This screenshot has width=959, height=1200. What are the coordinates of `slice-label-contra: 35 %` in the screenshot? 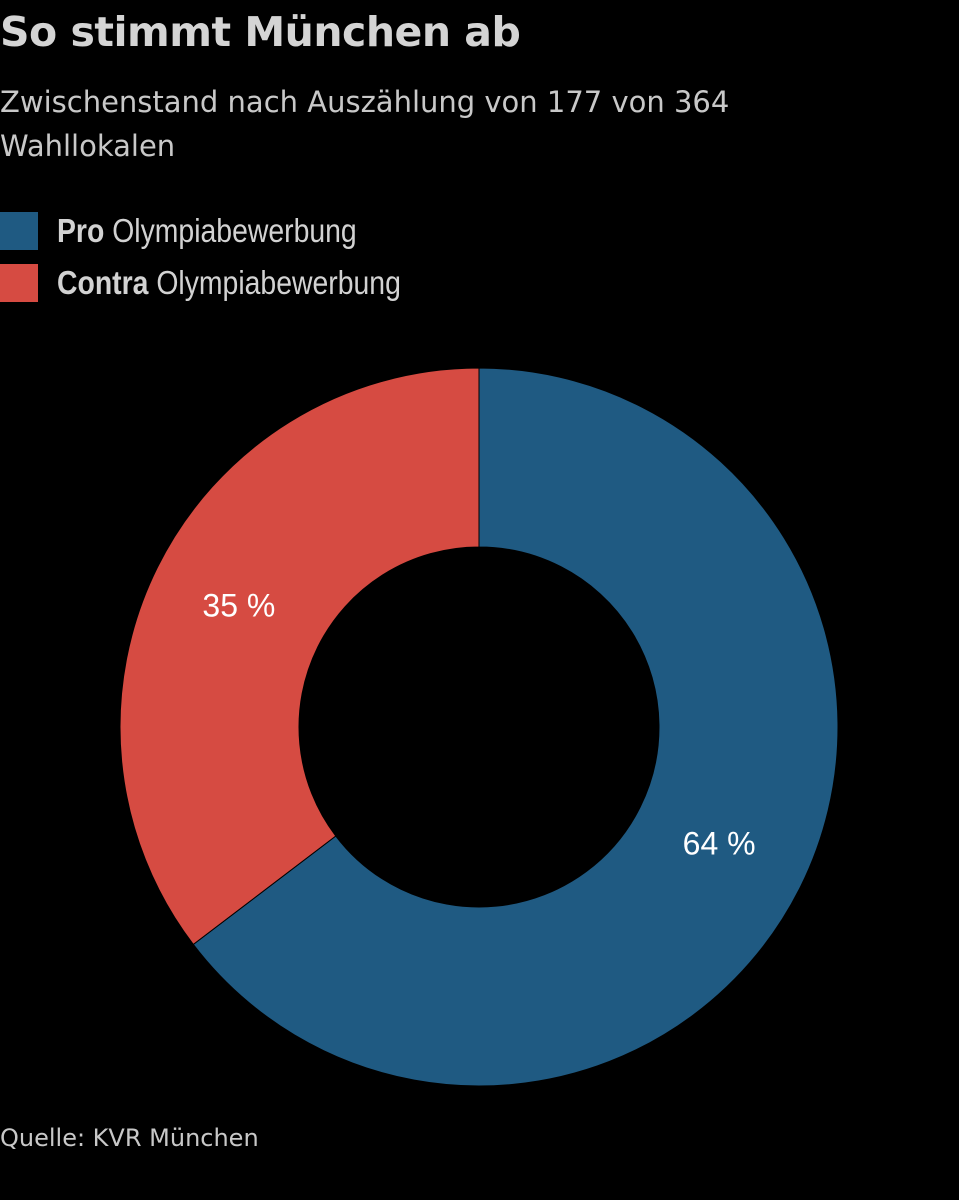 It's located at (238, 605).